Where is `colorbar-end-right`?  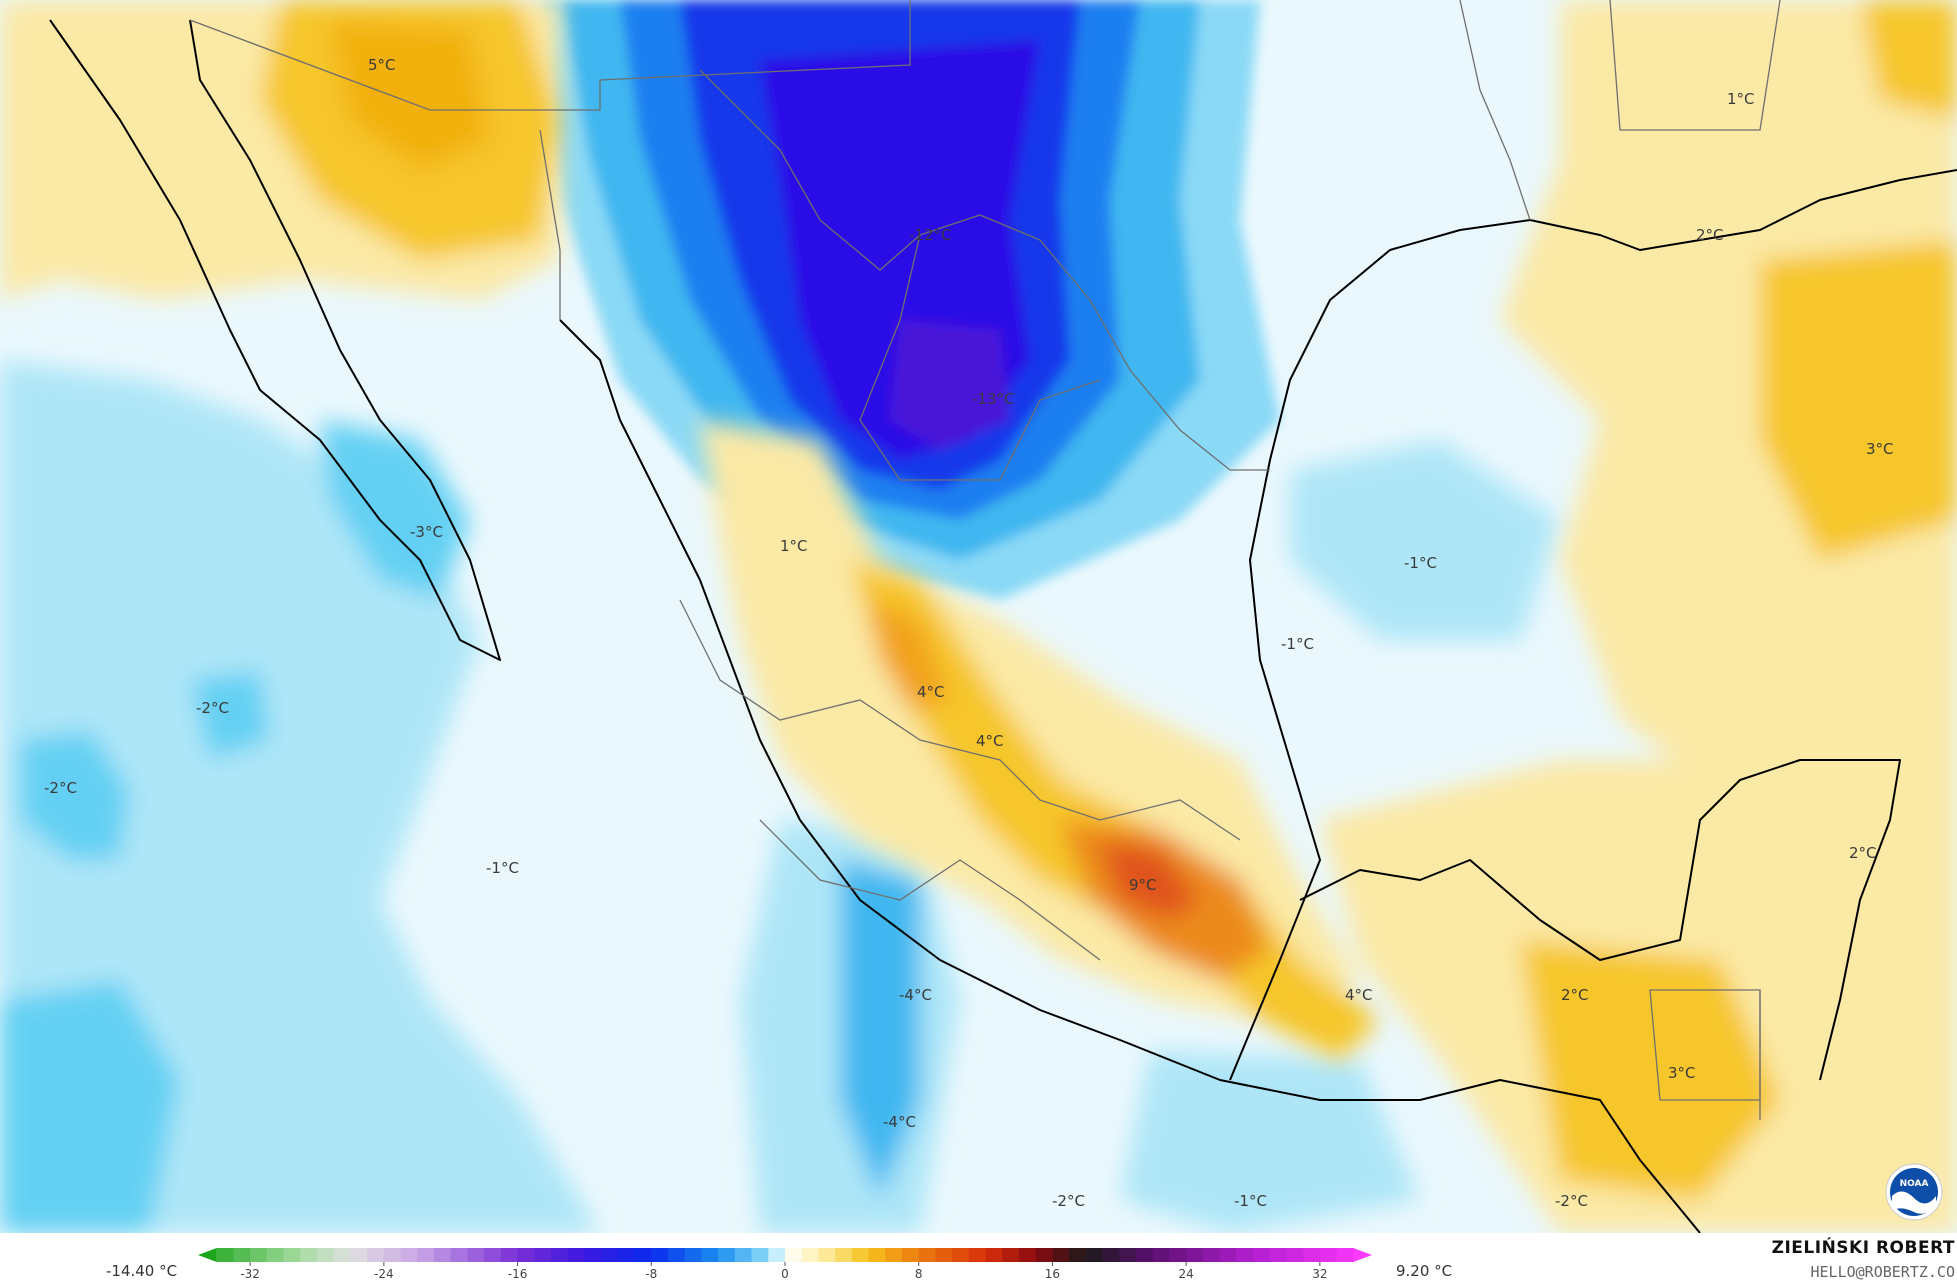
colorbar-end-right is located at coordinates (1362, 1255).